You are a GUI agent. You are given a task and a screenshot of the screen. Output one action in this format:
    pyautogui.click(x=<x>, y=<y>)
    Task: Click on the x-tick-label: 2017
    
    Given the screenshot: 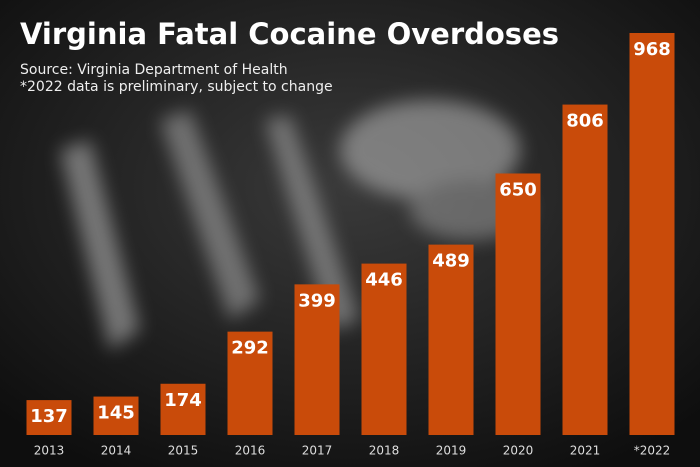 What is the action you would take?
    pyautogui.click(x=317, y=451)
    